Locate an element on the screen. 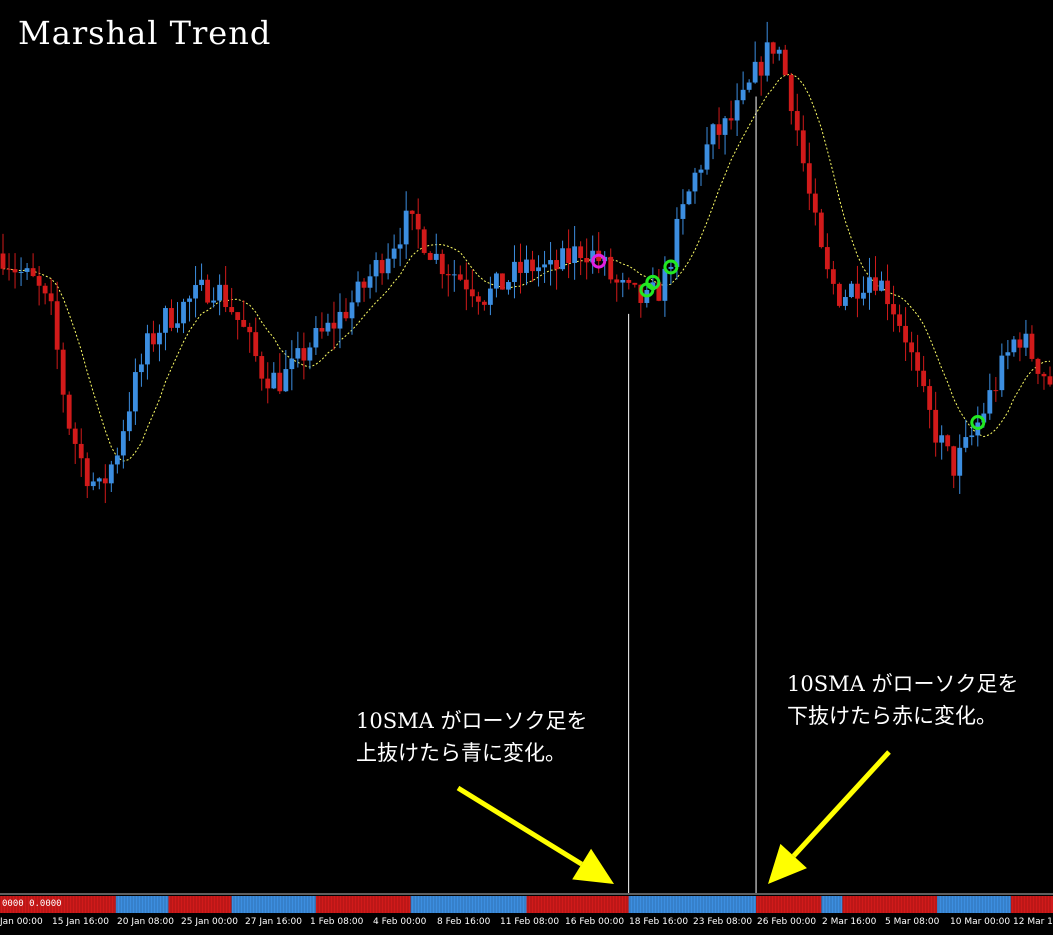 Image resolution: width=1053 pixels, height=935 pixels. signal-buy-marker is located at coordinates (653, 282).